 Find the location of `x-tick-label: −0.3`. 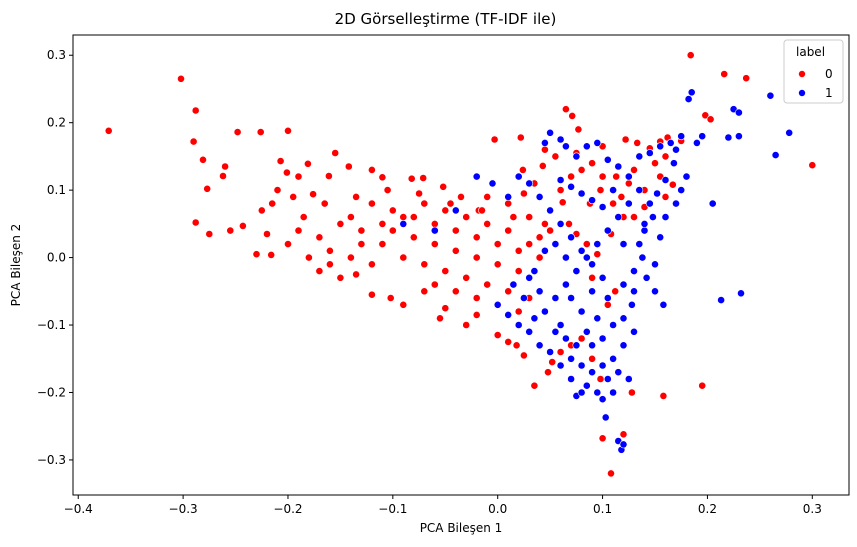

x-tick-label: −0.3 is located at coordinates (183, 509).